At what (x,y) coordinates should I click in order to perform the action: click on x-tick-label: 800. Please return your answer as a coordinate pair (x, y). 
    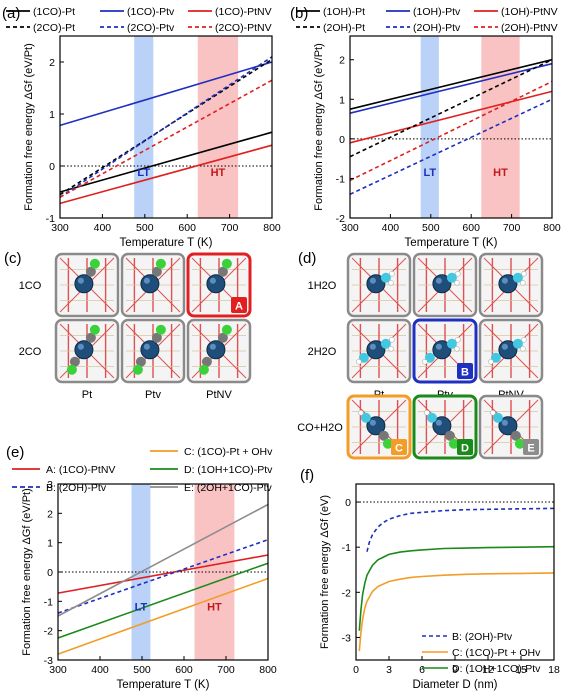
    Looking at the image, I should click on (268, 670).